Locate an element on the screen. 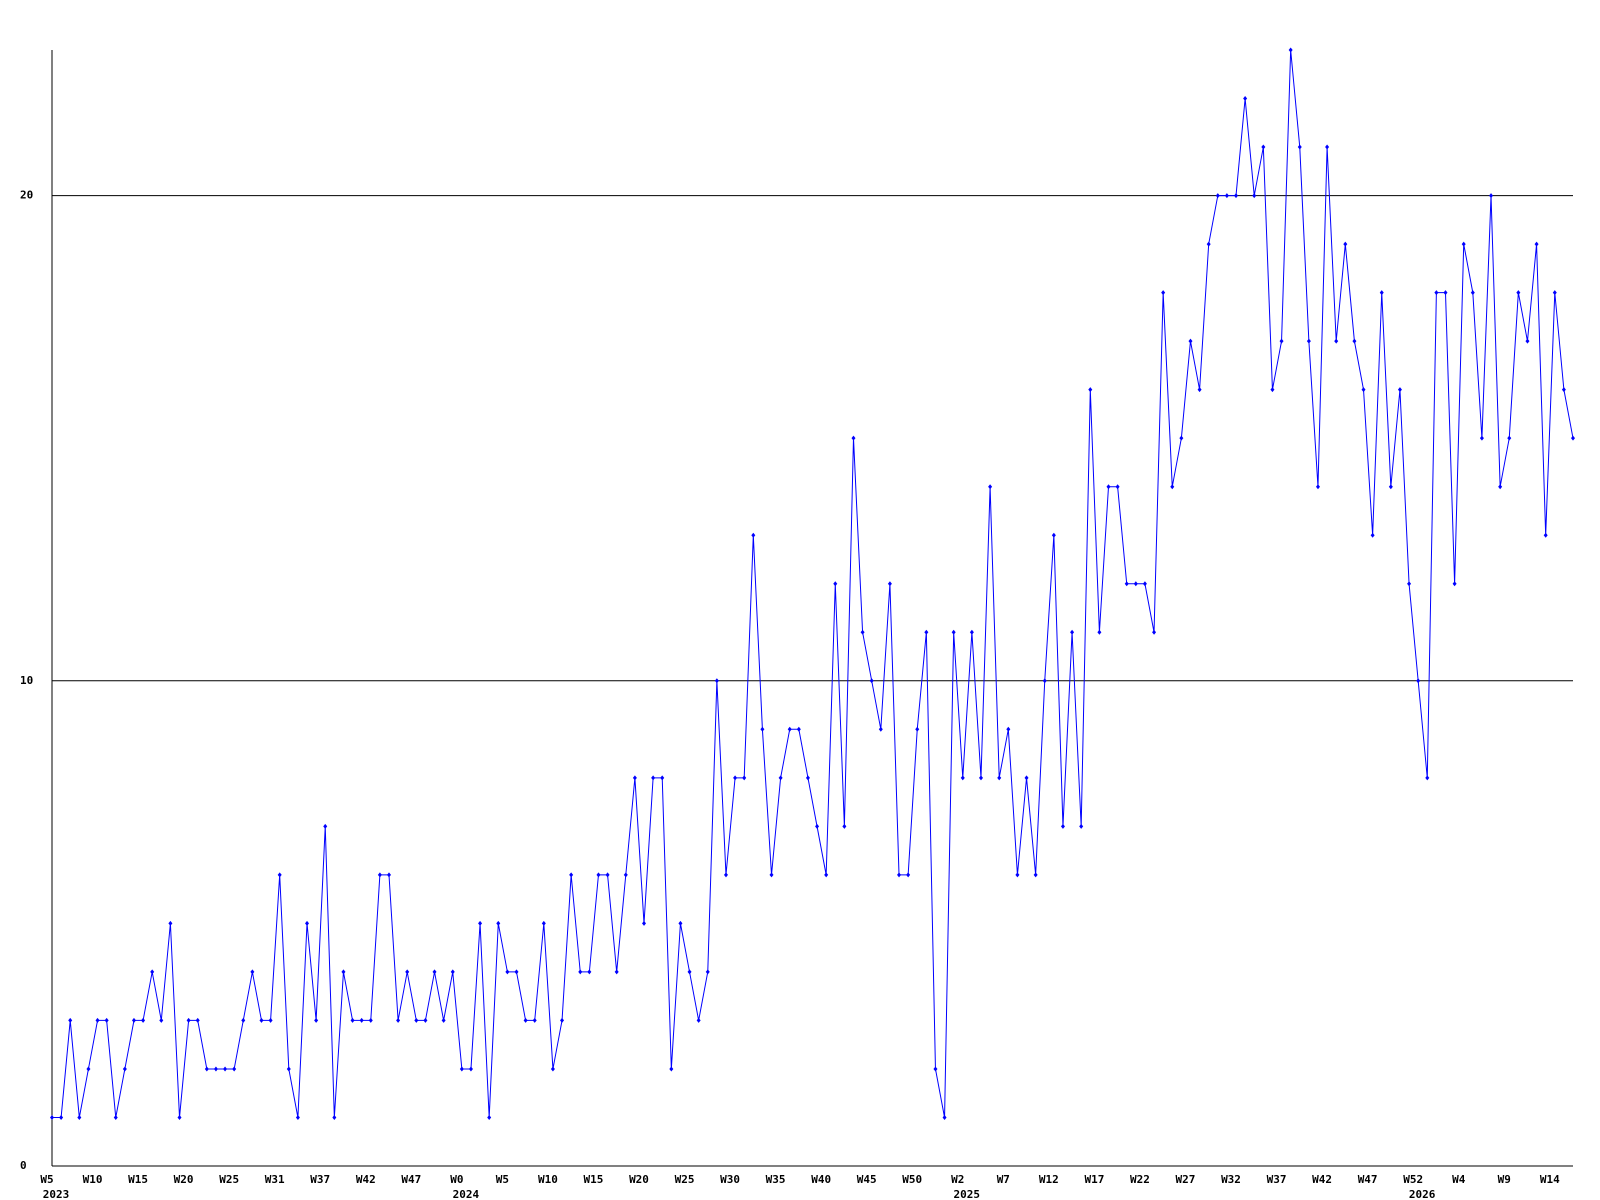  x-tick-label: W31 is located at coordinates (275, 1179).